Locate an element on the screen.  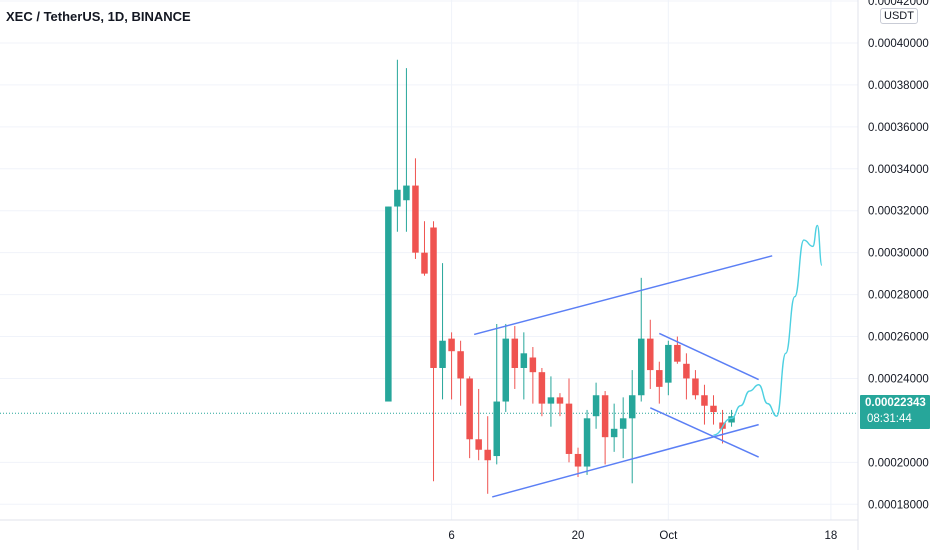
forecast-path is located at coordinates (768, 330).